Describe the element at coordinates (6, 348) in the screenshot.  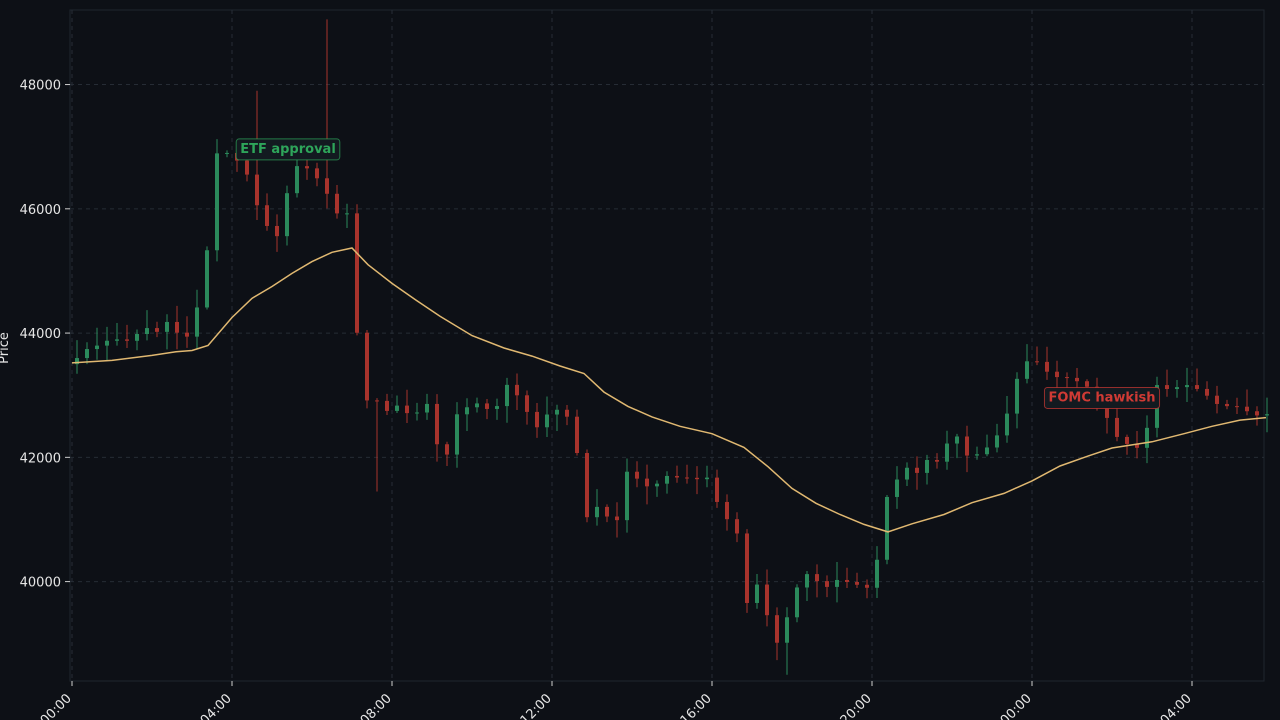
I see `y-axis-label: Price` at that location.